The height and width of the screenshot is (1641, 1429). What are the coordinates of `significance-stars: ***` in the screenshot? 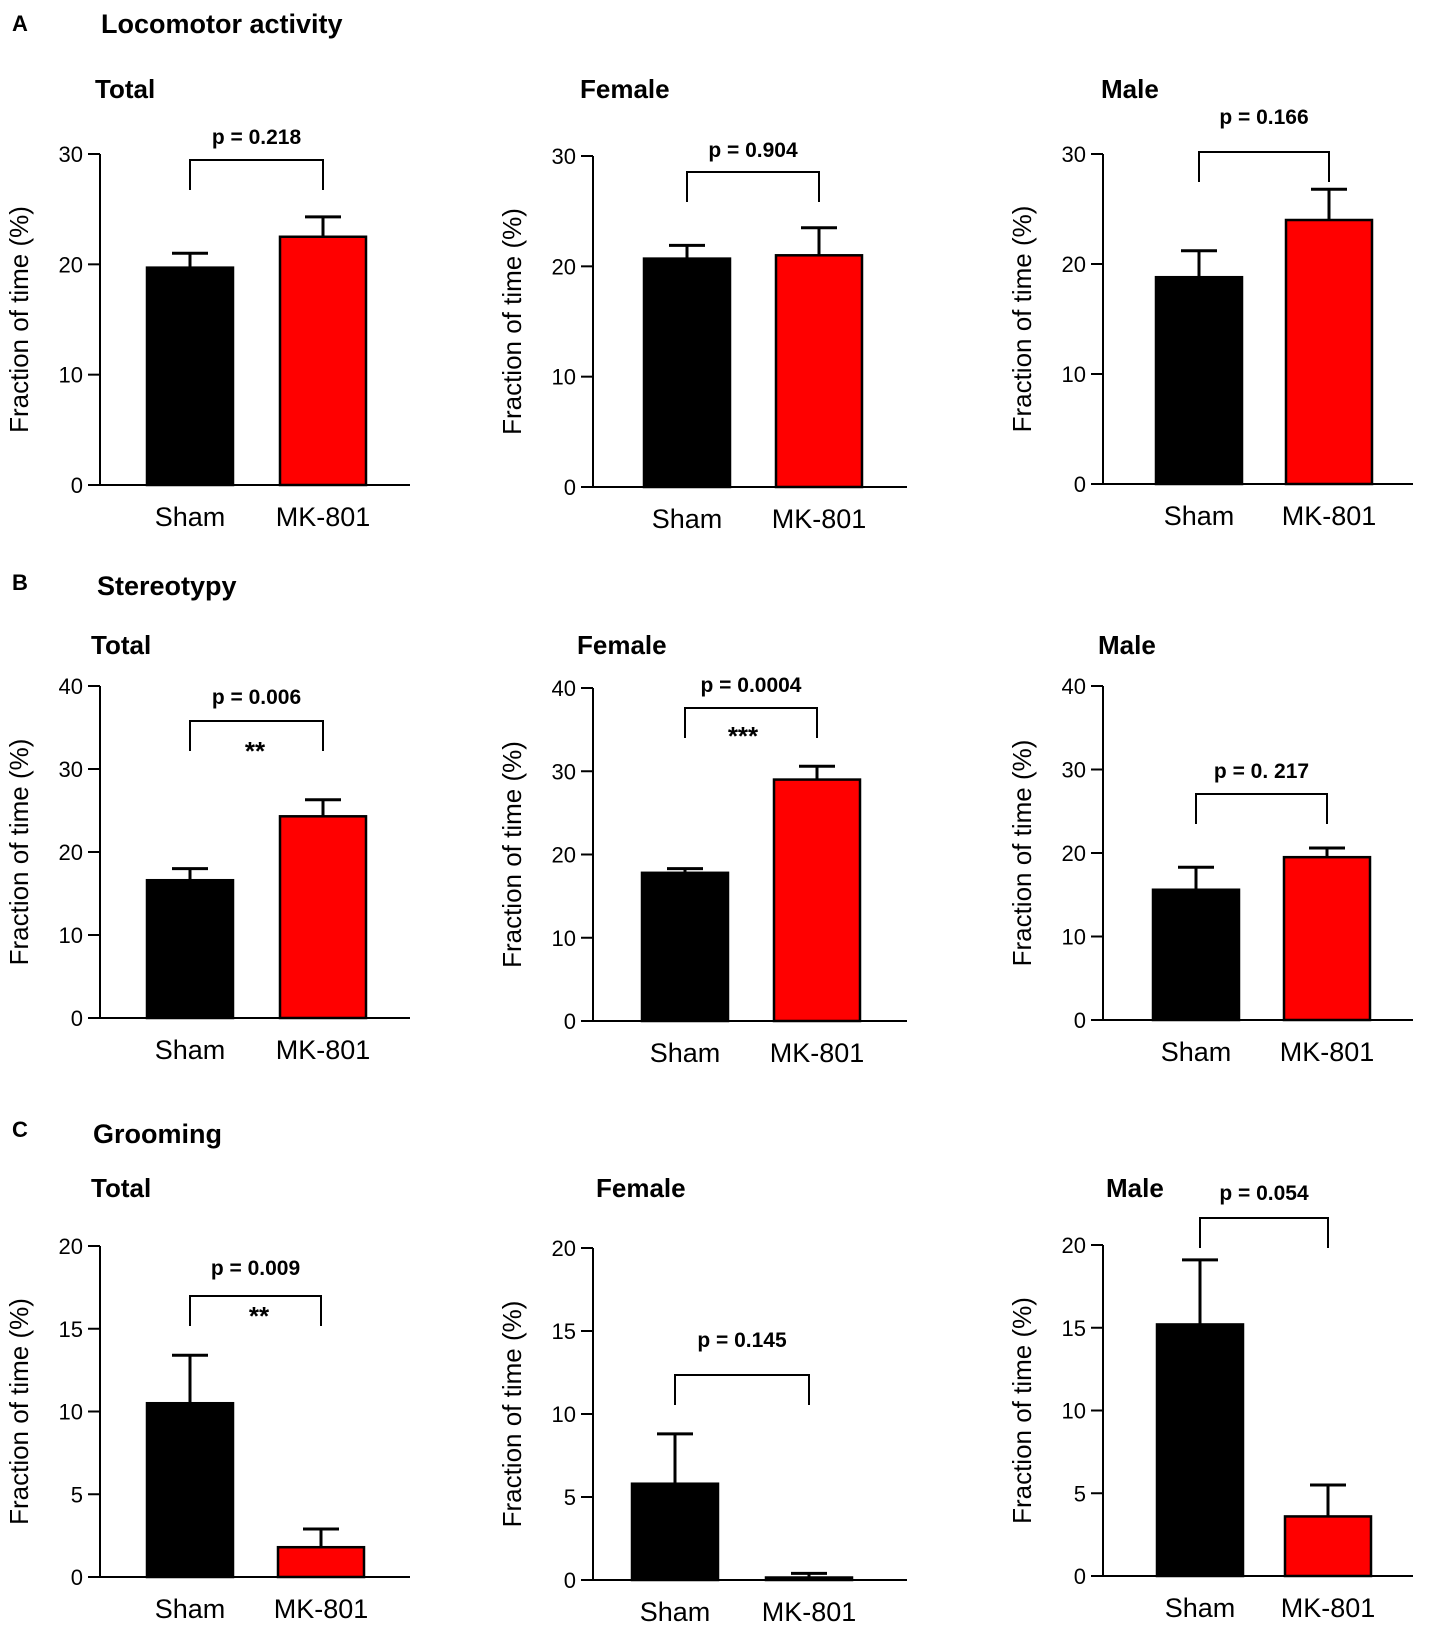 It's located at (743, 736).